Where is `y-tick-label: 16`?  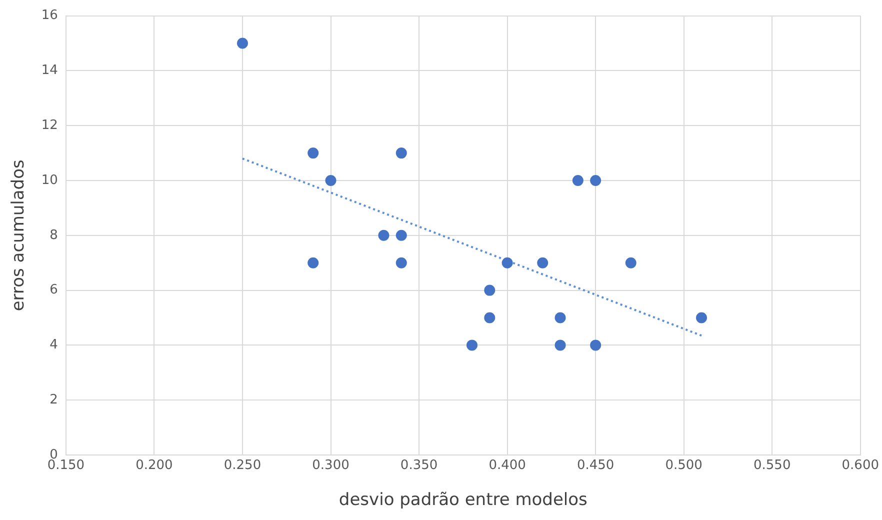
y-tick-label: 16 is located at coordinates (49, 16).